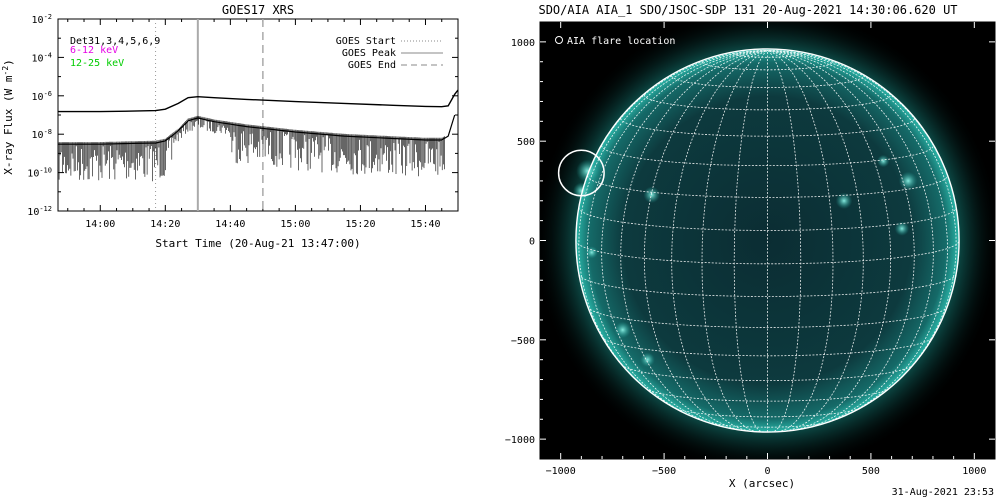 This screenshot has height=500, width=1000. What do you see at coordinates (39, 173) in the screenshot?
I see `y-tick-label: 10⁻¹⁰` at bounding box center [39, 173].